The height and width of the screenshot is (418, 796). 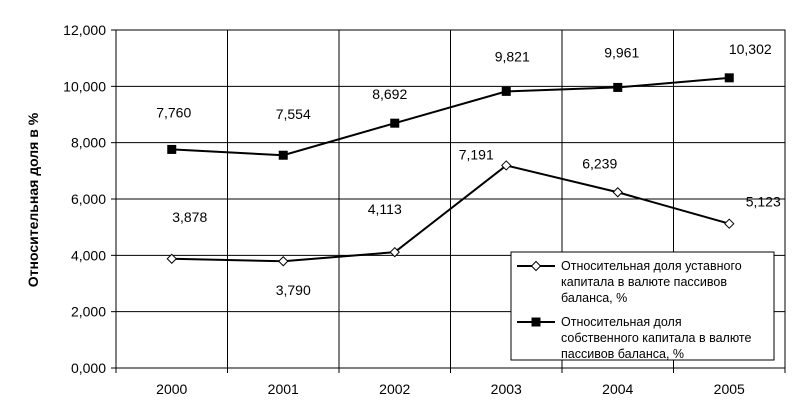 What do you see at coordinates (88, 368) in the screenshot?
I see `y-tick-label: 0,000` at bounding box center [88, 368].